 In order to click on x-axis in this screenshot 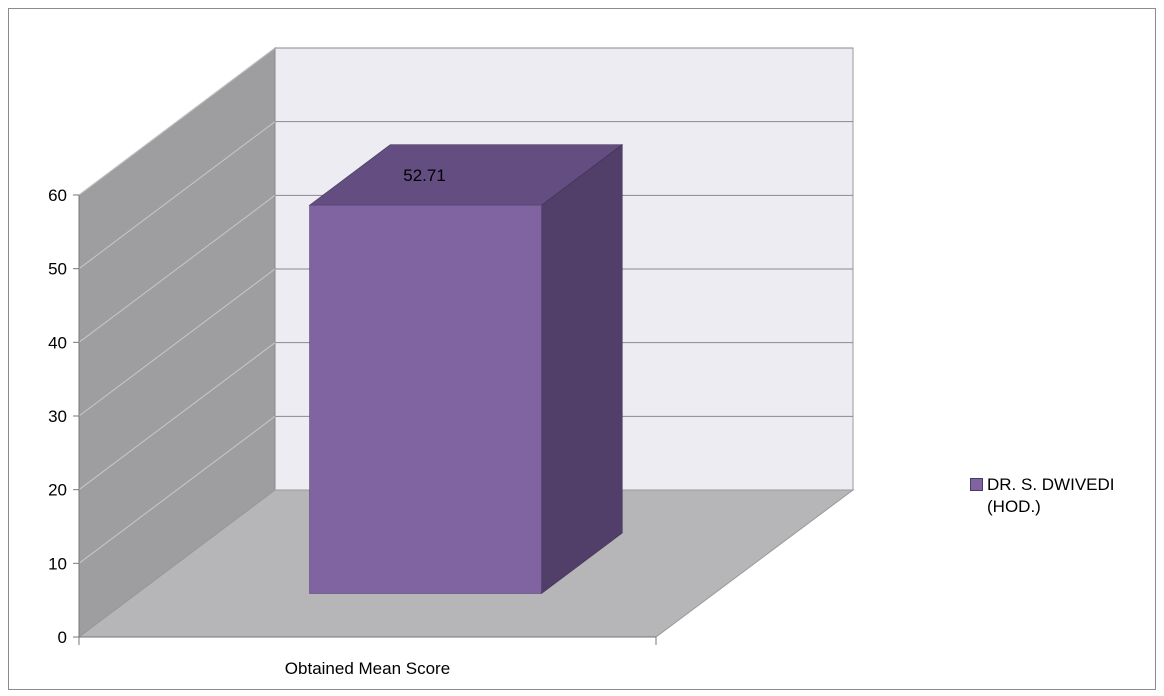, I will do `click(367, 640)`.